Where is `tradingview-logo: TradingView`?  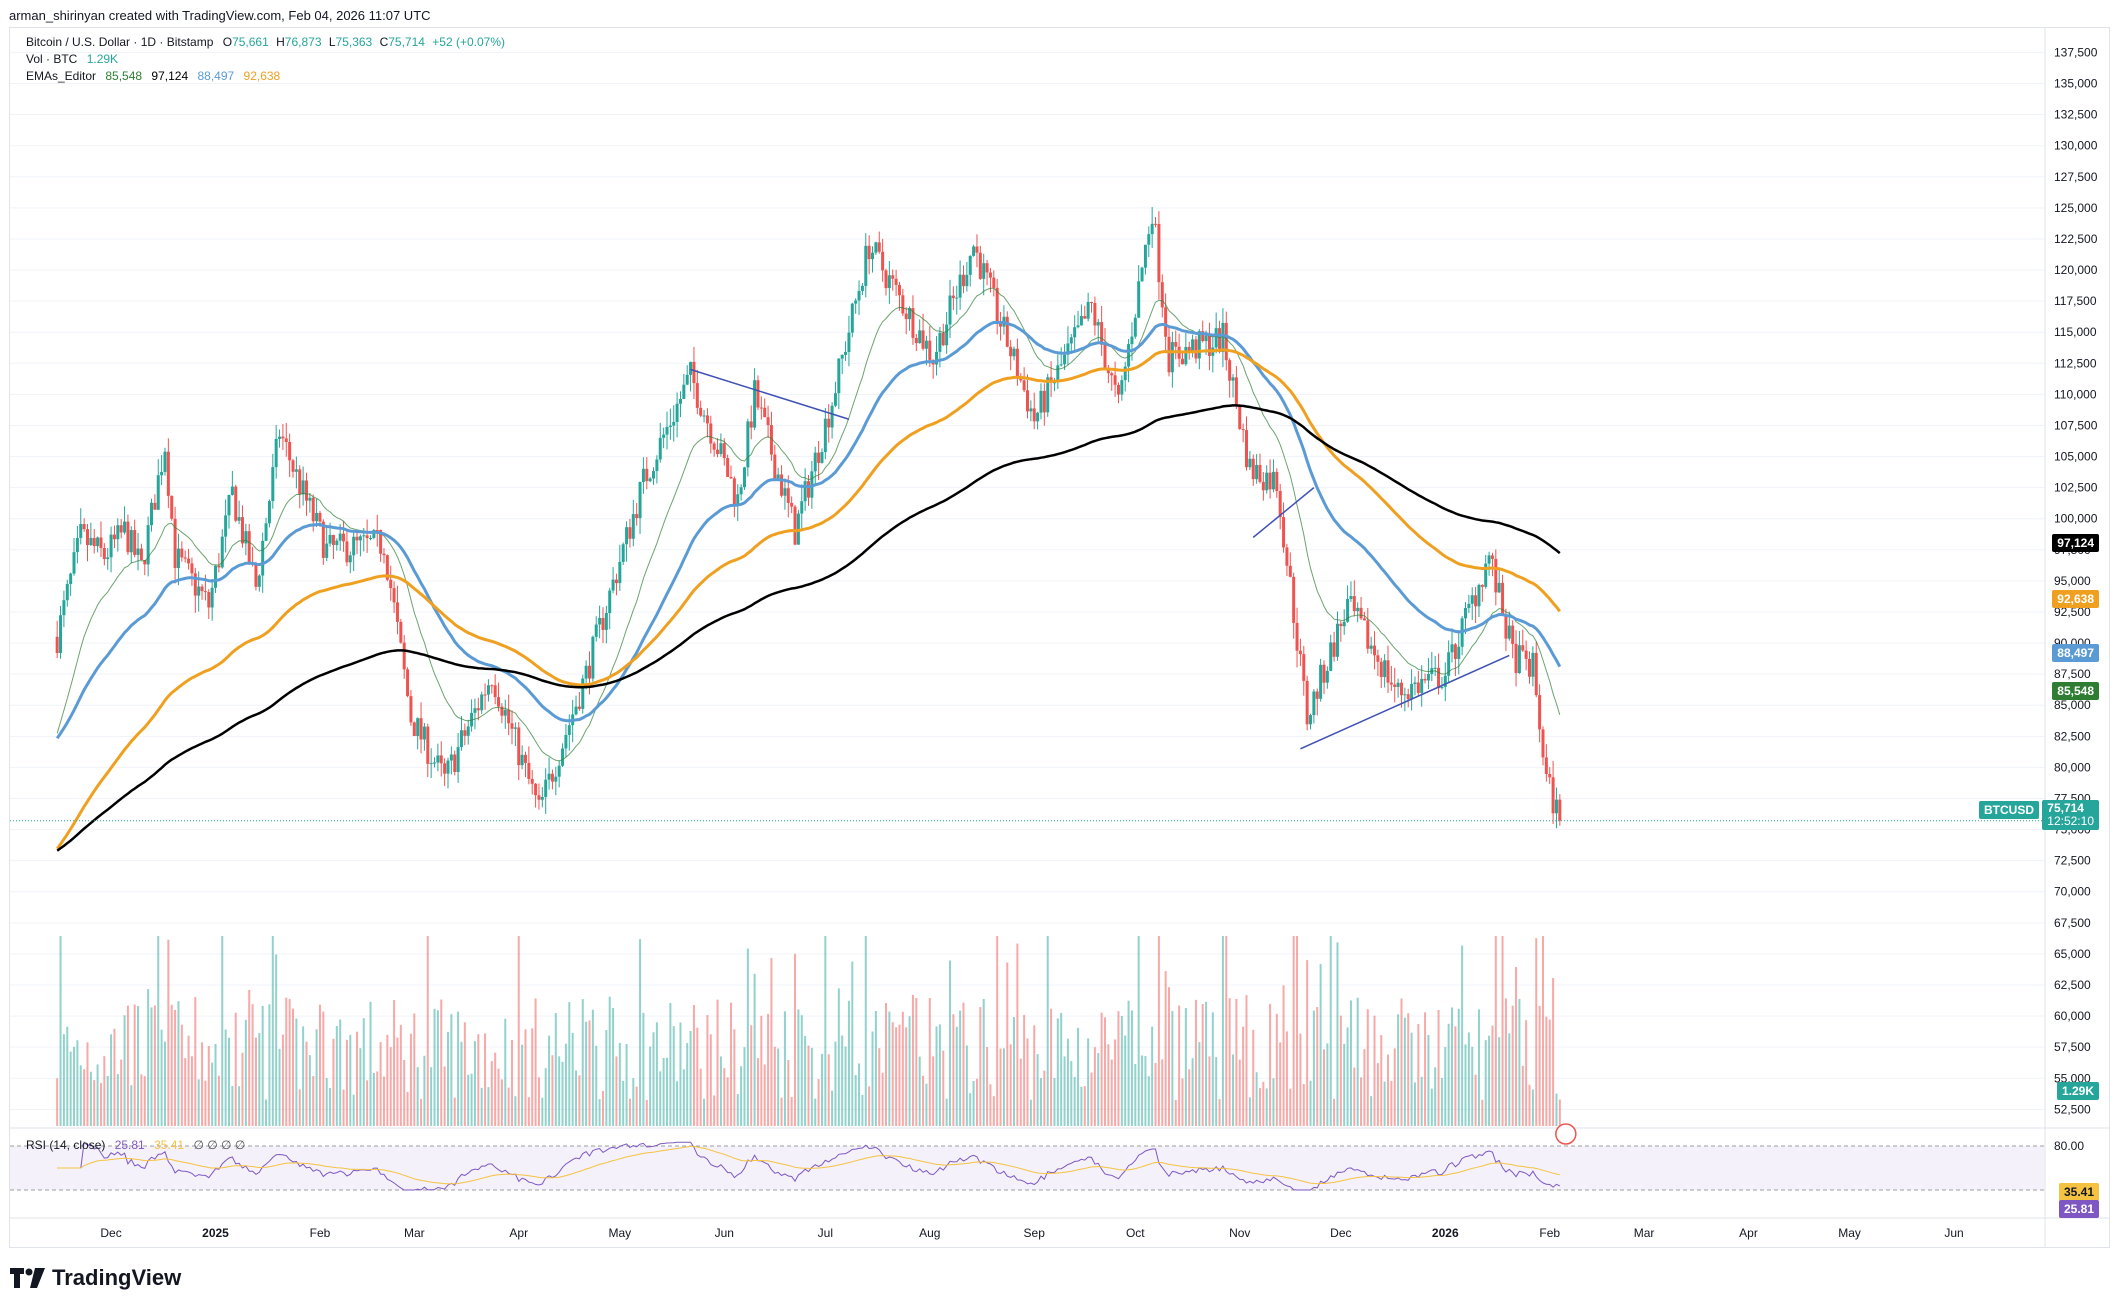
tradingview-logo: TradingView is located at coordinates (95, 1278).